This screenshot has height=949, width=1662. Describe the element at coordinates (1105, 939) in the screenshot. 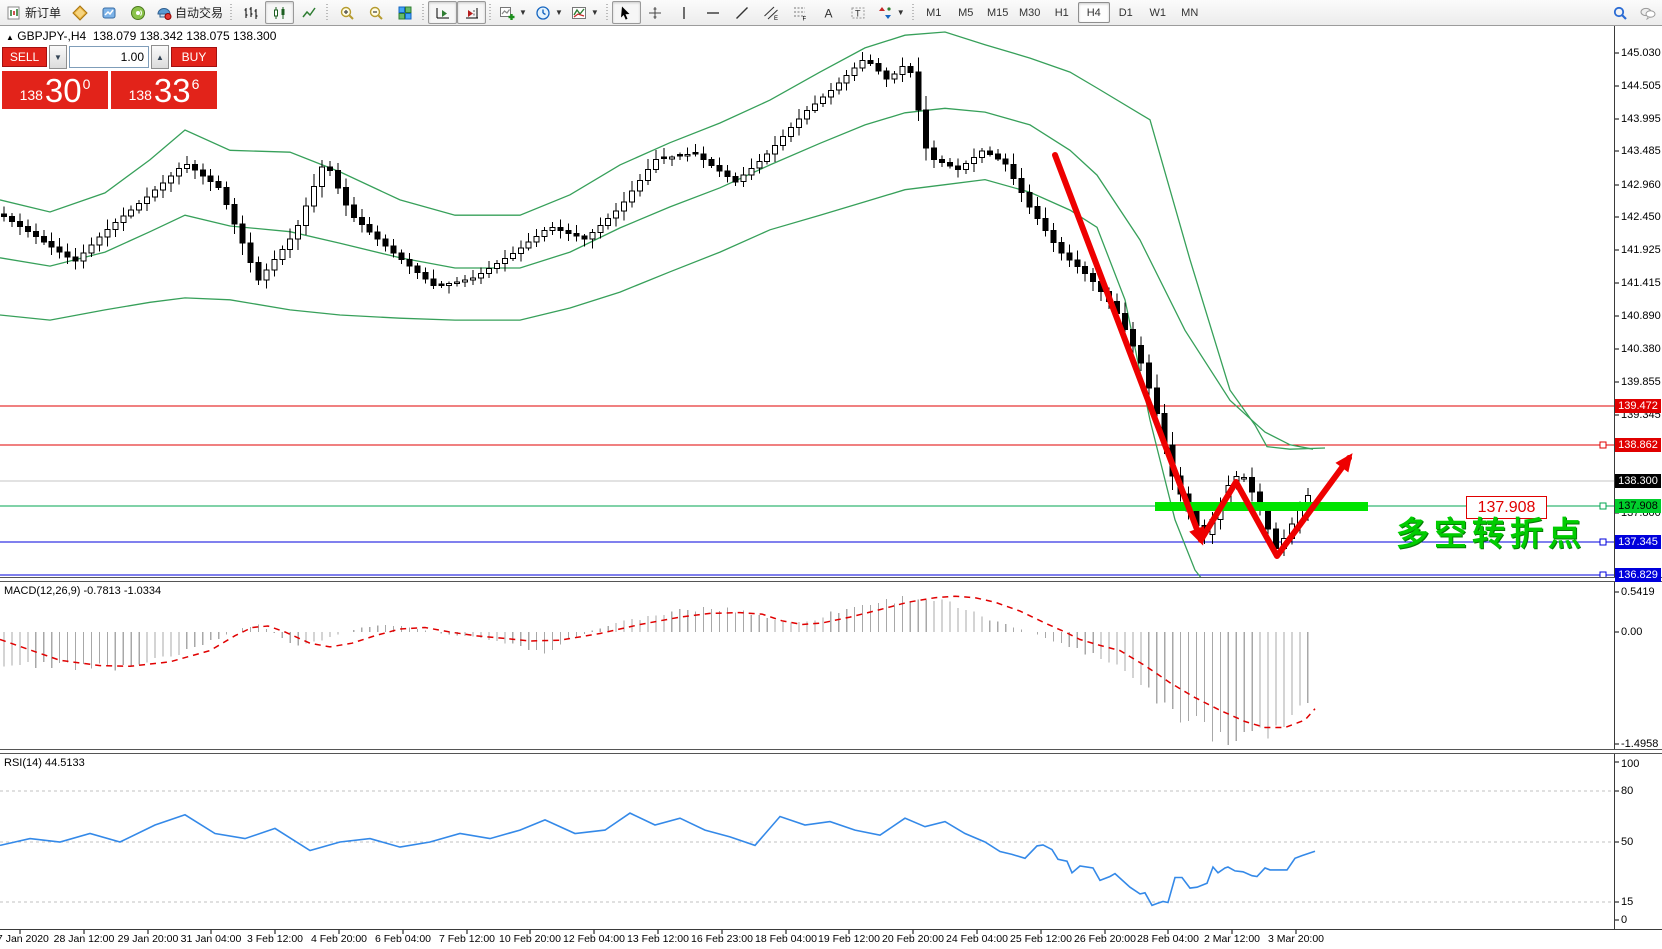

I see `date-label: 26 Feb 20:00` at that location.